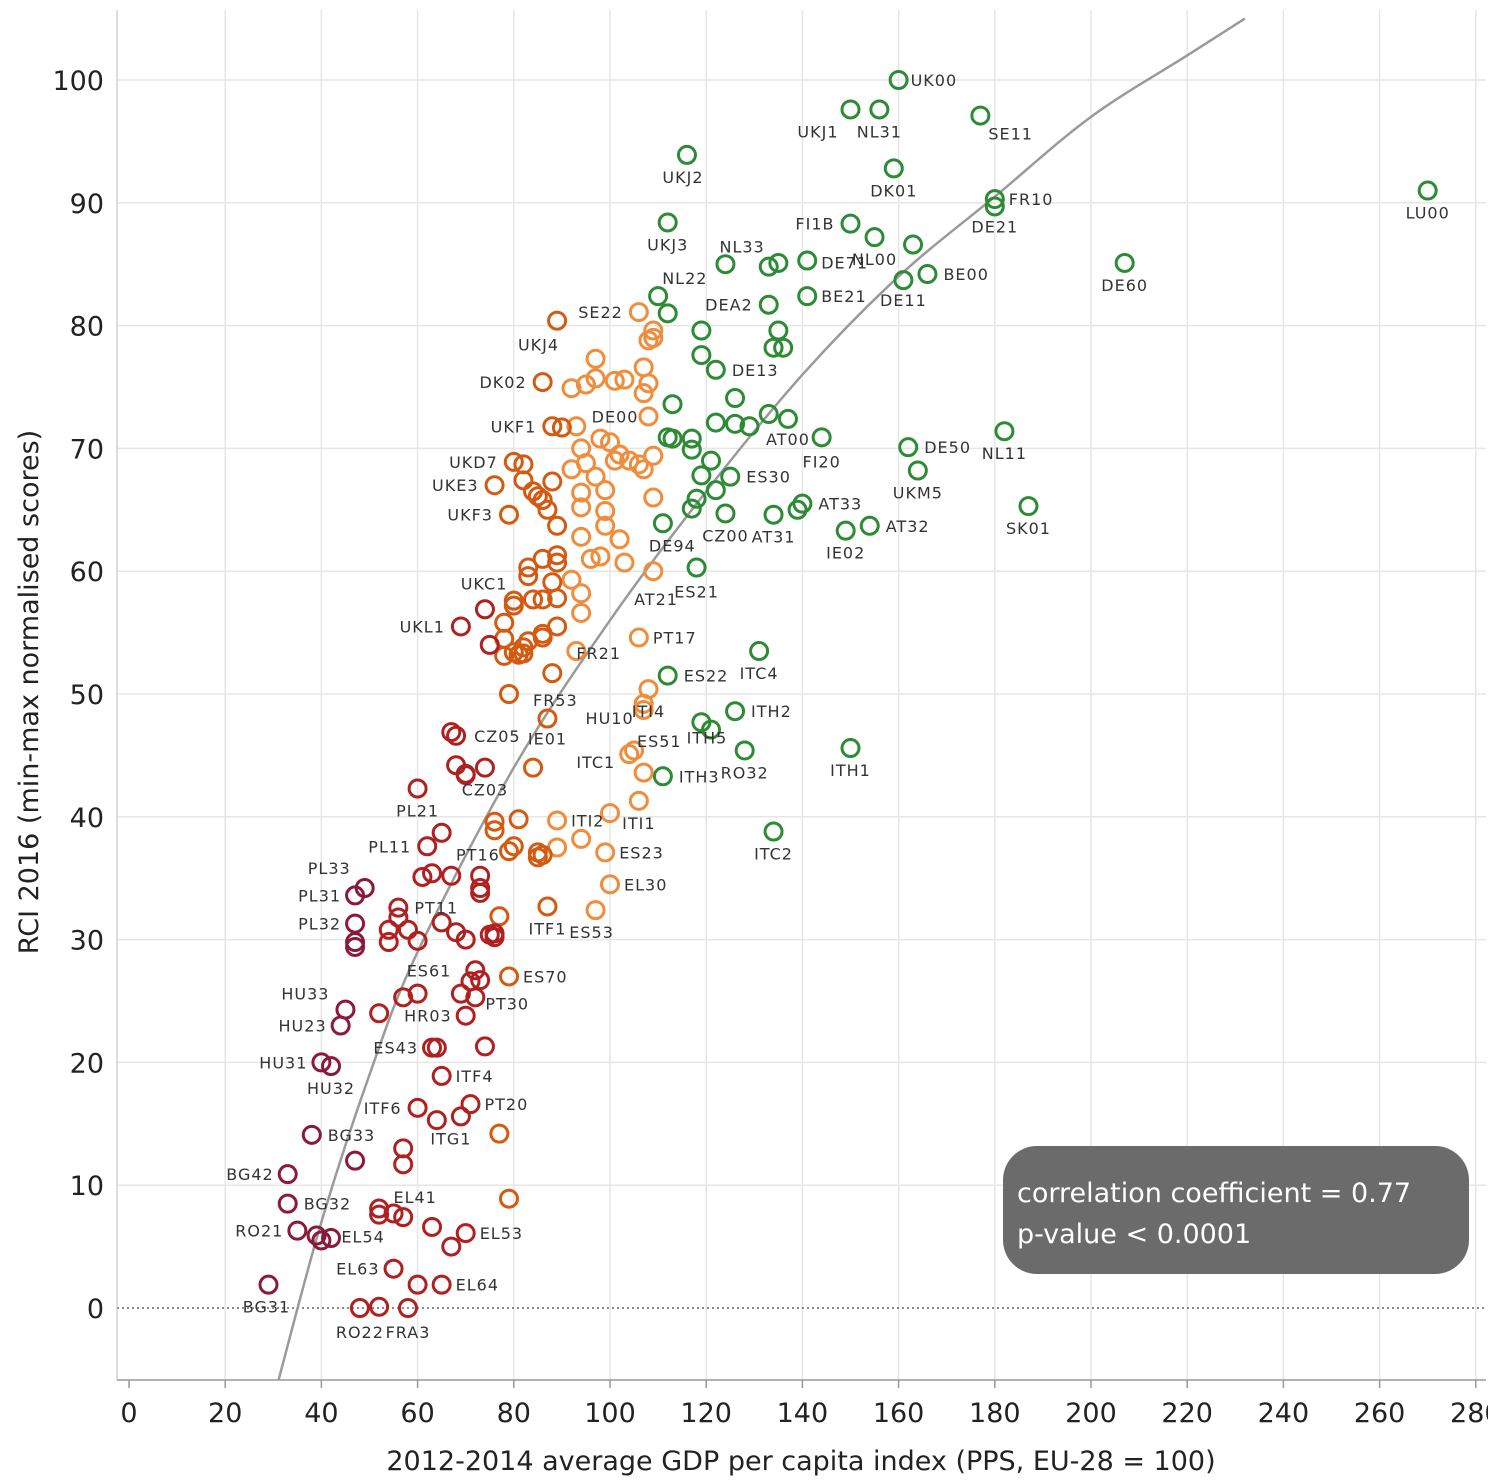 The height and width of the screenshot is (1482, 1488). Describe the element at coordinates (707, 738) in the screenshot. I see `point-label-ith5: ITH5` at that location.